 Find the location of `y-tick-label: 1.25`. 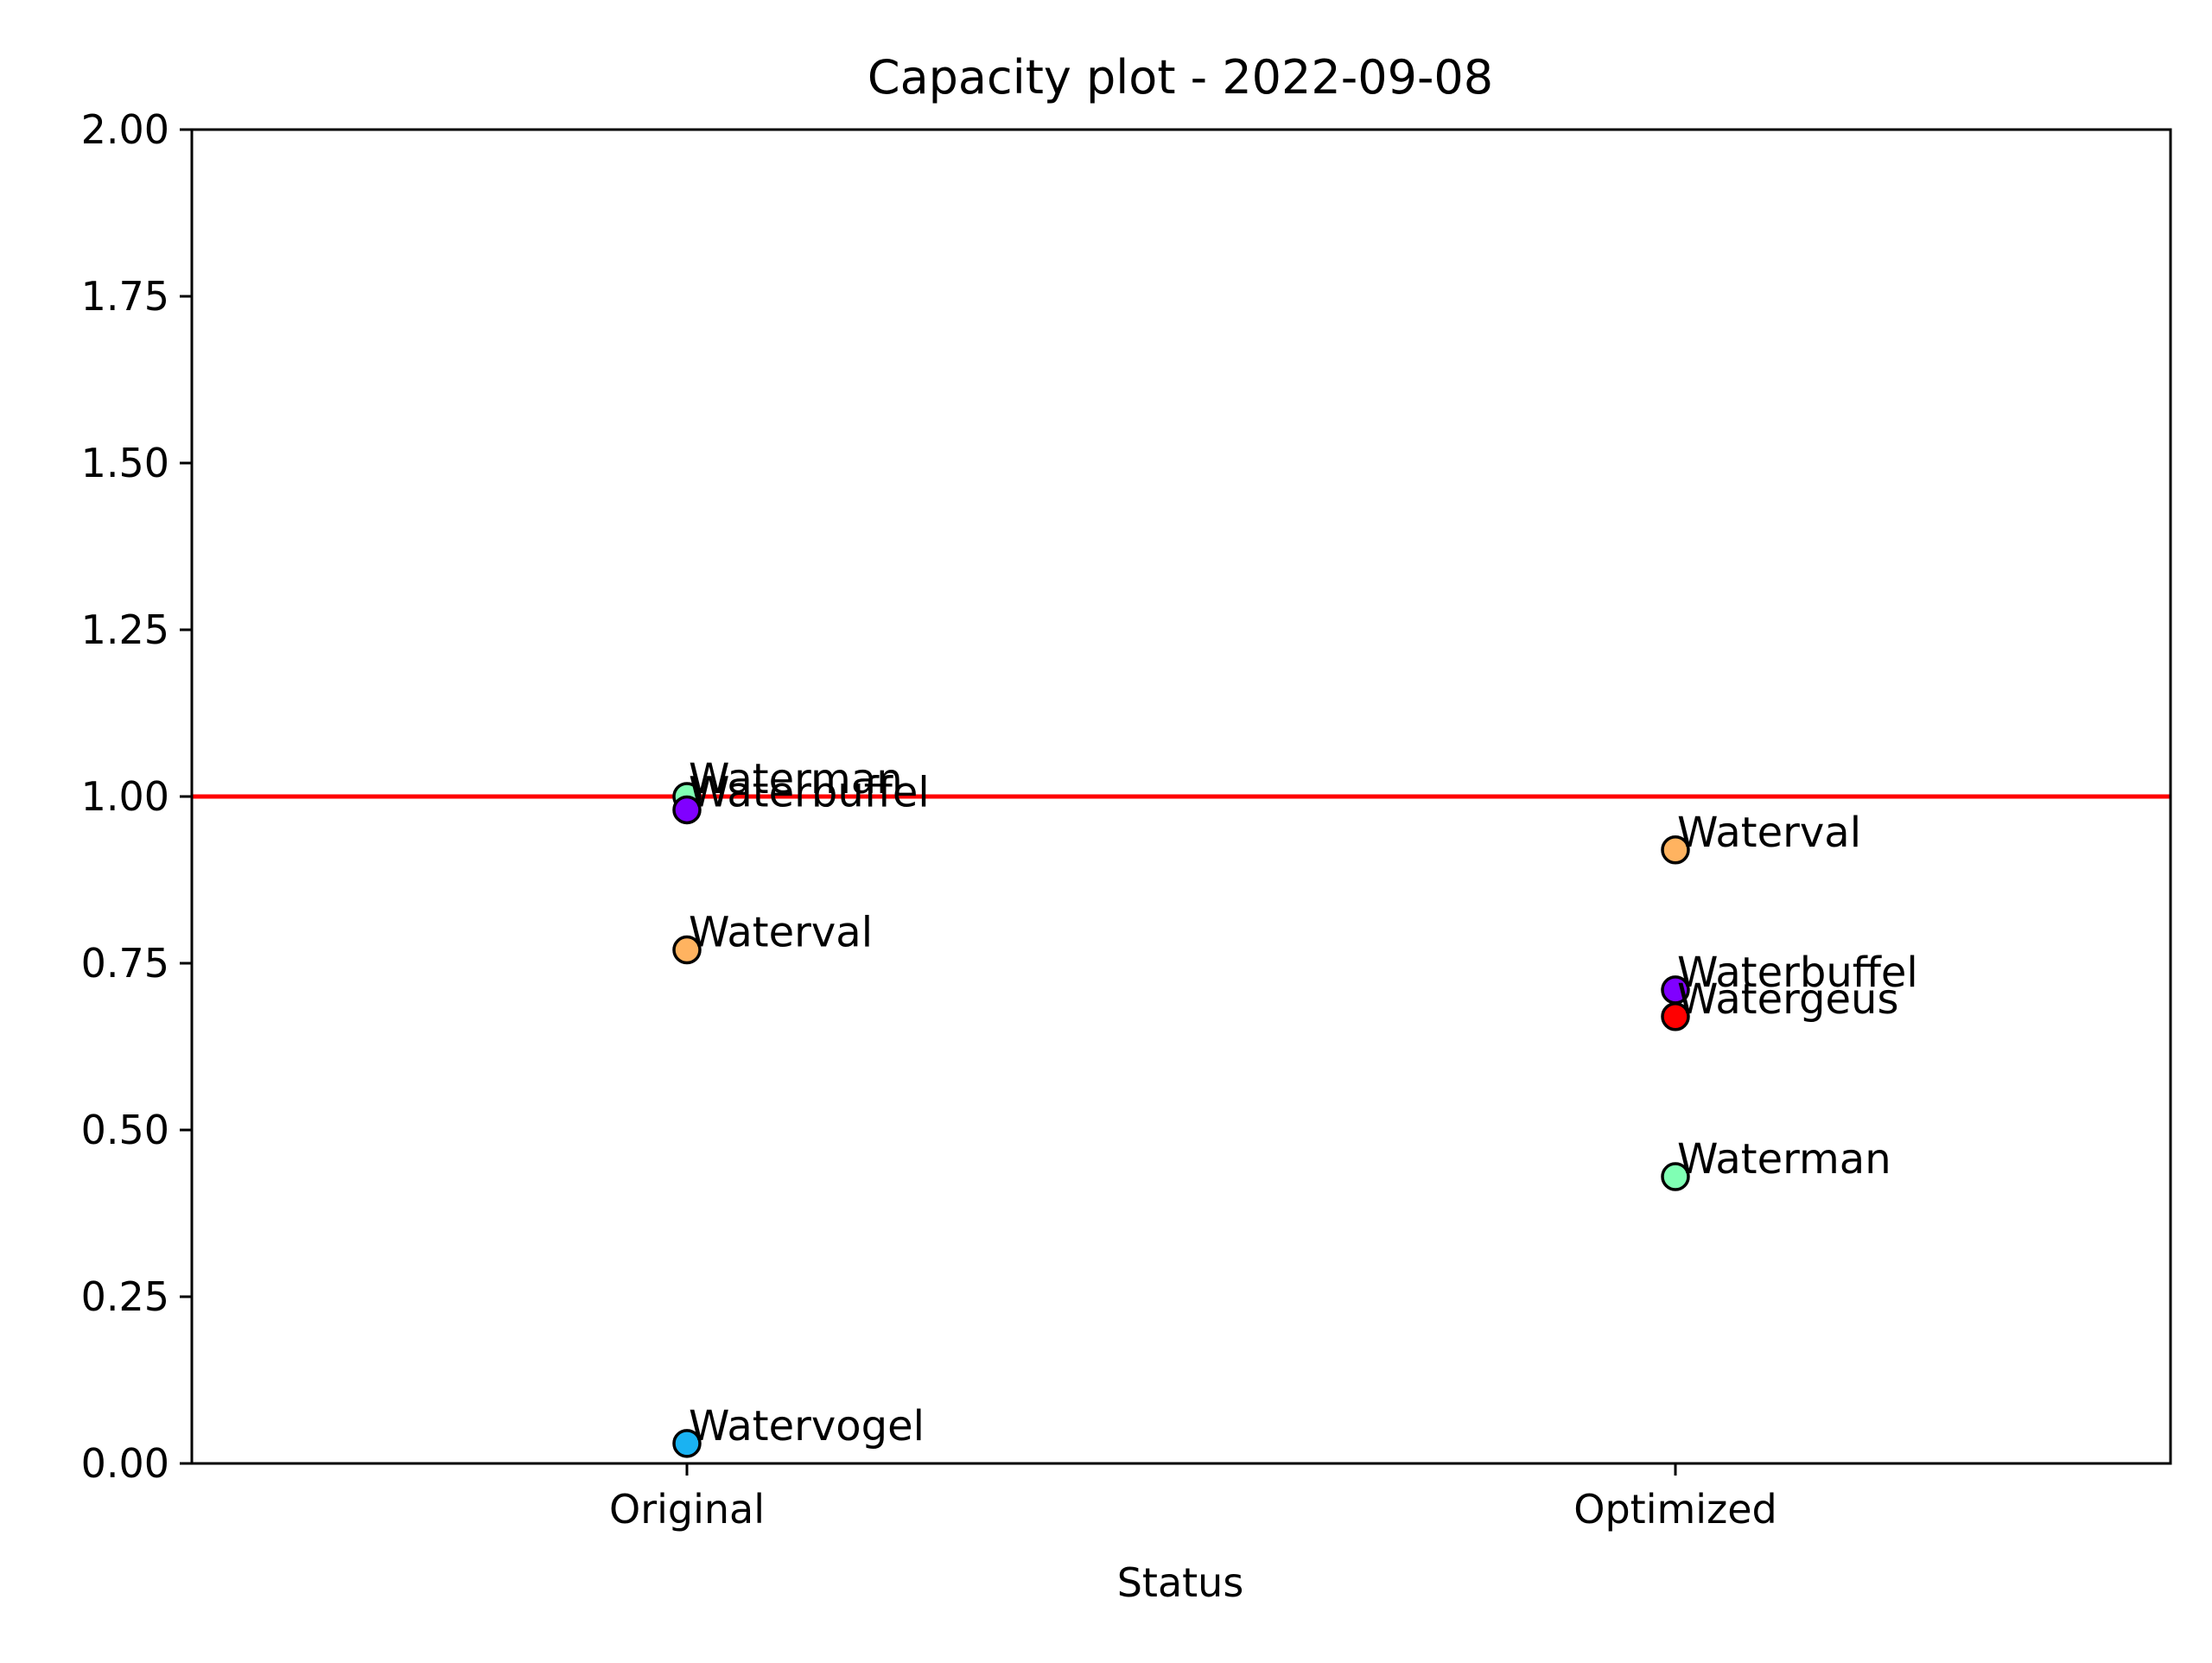

y-tick-label: 1.25 is located at coordinates (125, 630).